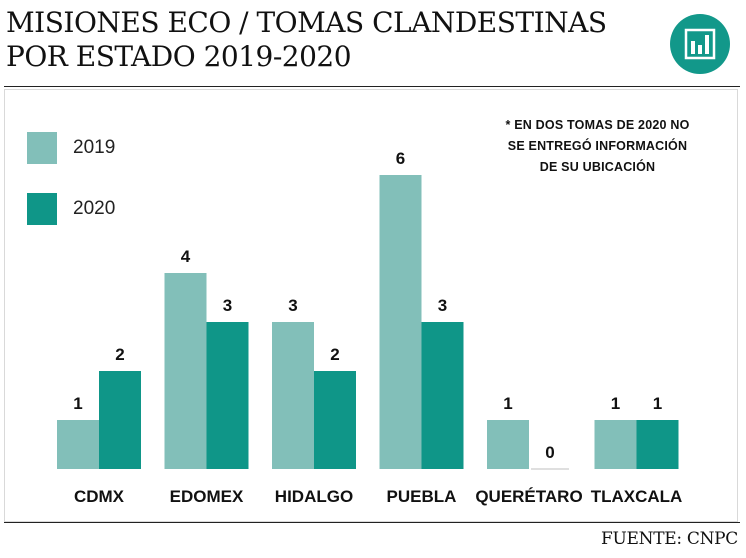 The height and width of the screenshot is (558, 746). What do you see at coordinates (335, 420) in the screenshot?
I see `bar-hidalgo-2020` at bounding box center [335, 420].